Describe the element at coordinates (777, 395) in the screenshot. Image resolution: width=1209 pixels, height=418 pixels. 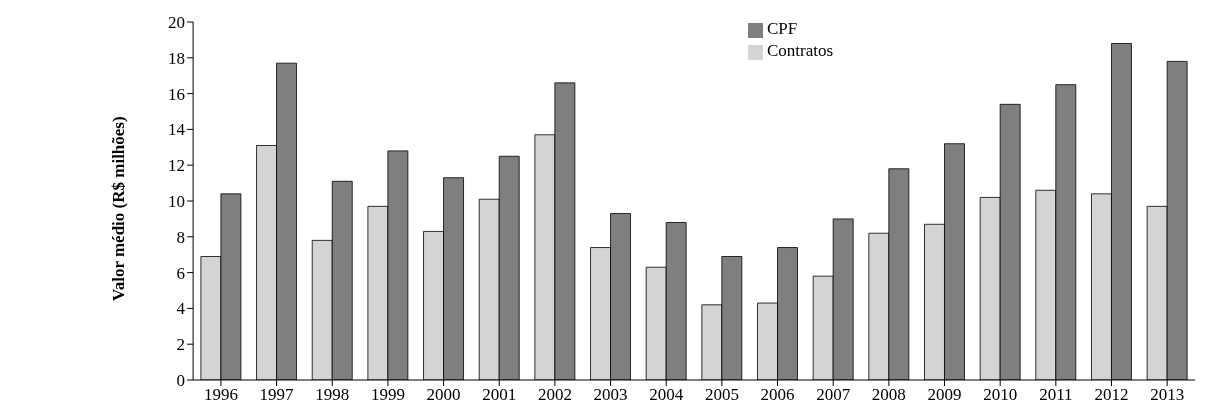
I see `x-tick-label: 2006` at that location.